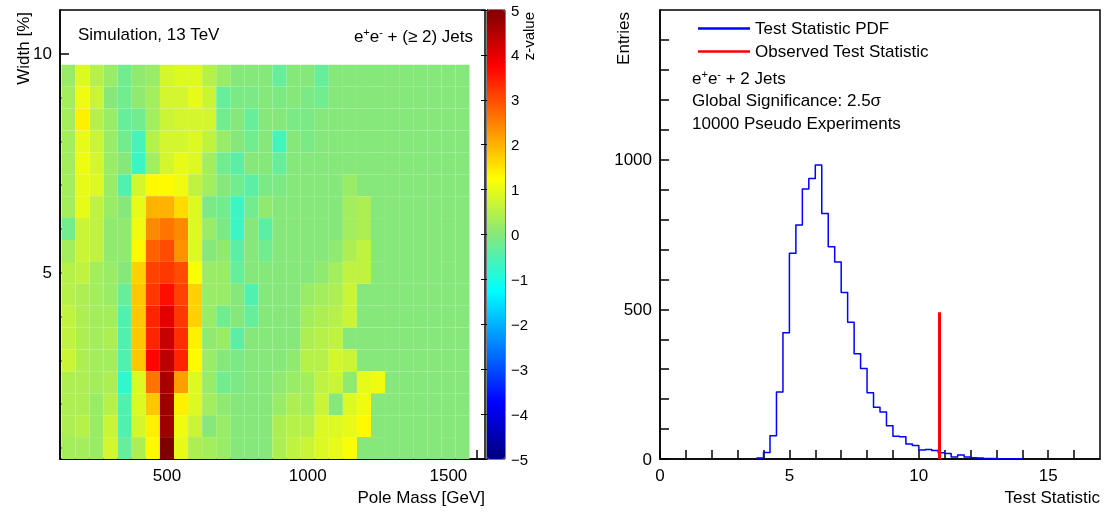 This screenshot has width=1106, height=513. What do you see at coordinates (515, 190) in the screenshot?
I see `color-bar-label: 1` at bounding box center [515, 190].